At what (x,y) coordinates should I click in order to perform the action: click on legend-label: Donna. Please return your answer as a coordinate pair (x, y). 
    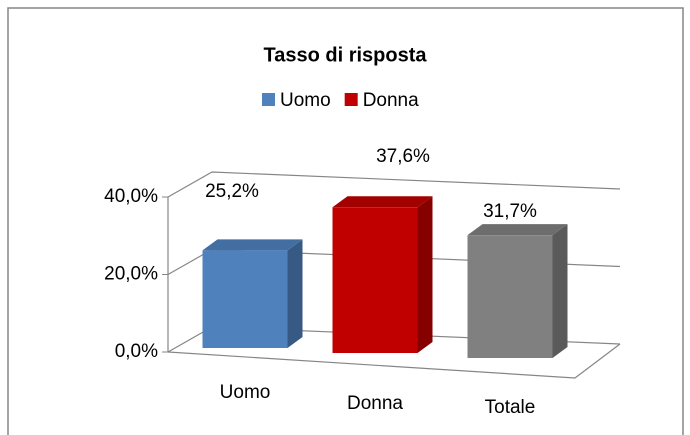
    Looking at the image, I should click on (391, 100).